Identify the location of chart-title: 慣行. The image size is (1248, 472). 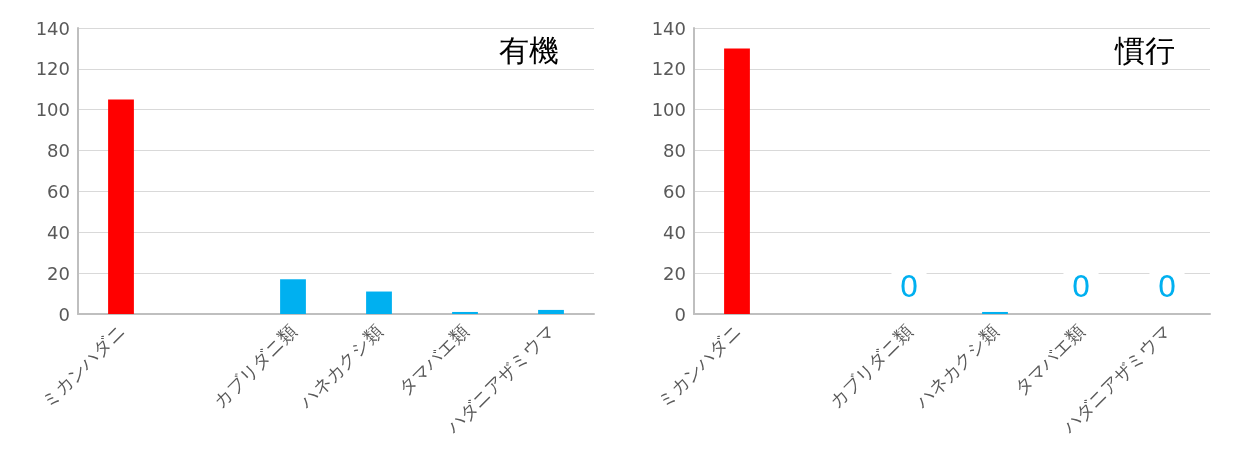
(1144, 50).